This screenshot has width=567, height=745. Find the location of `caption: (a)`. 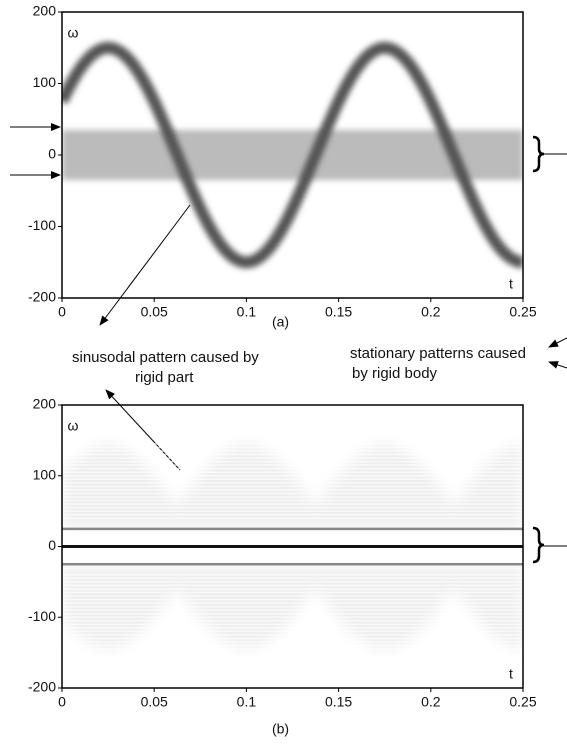

caption: (a) is located at coordinates (280, 322).